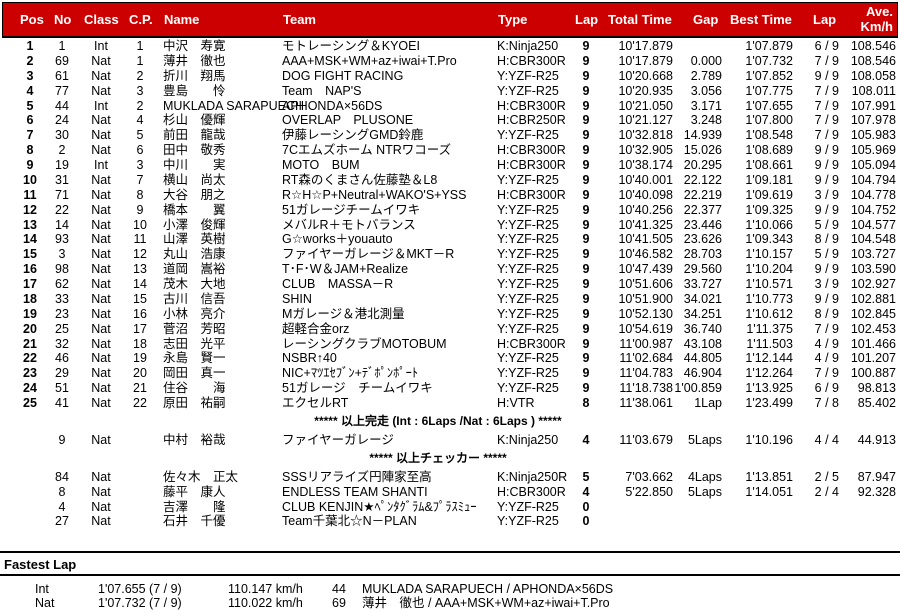 This screenshot has width=900, height=610. Describe the element at coordinates (645, 284) in the screenshot. I see `cell-total: 10'51.606` at that location.